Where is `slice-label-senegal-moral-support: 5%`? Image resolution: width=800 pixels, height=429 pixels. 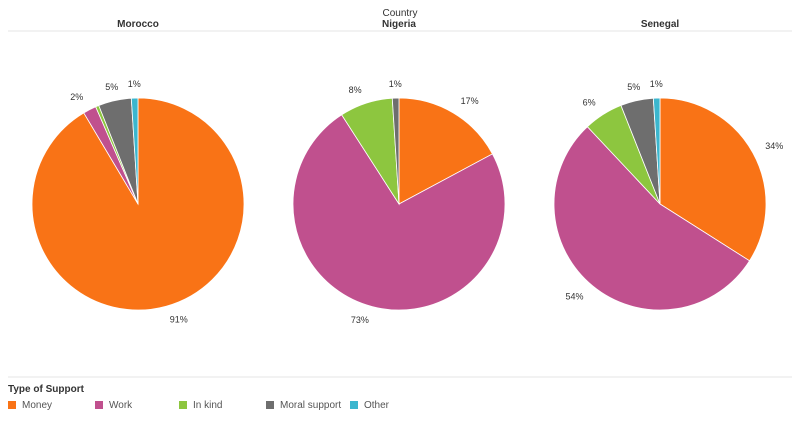
slice-label-senegal-moral-support: 5% is located at coordinates (633, 87).